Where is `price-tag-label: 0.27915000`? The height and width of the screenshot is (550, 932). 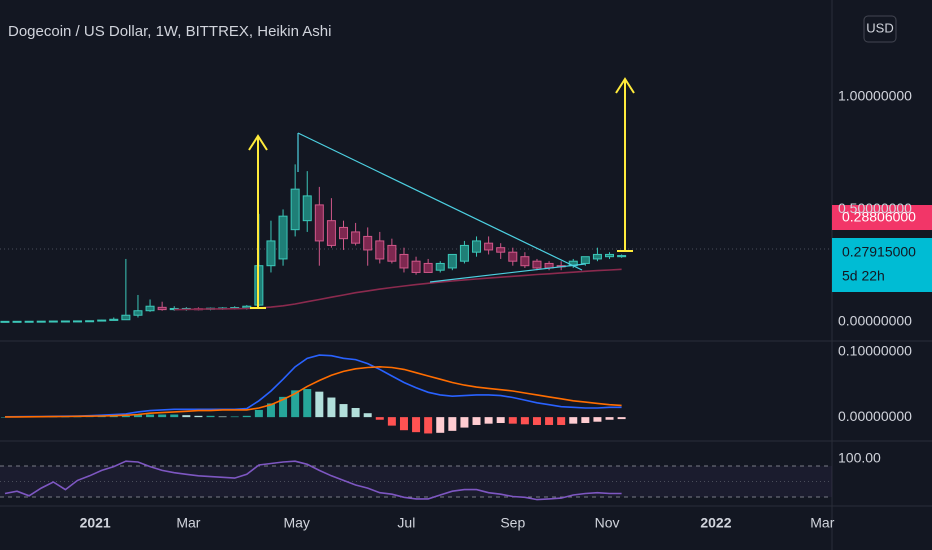
price-tag-label: 0.27915000 is located at coordinates (879, 252).